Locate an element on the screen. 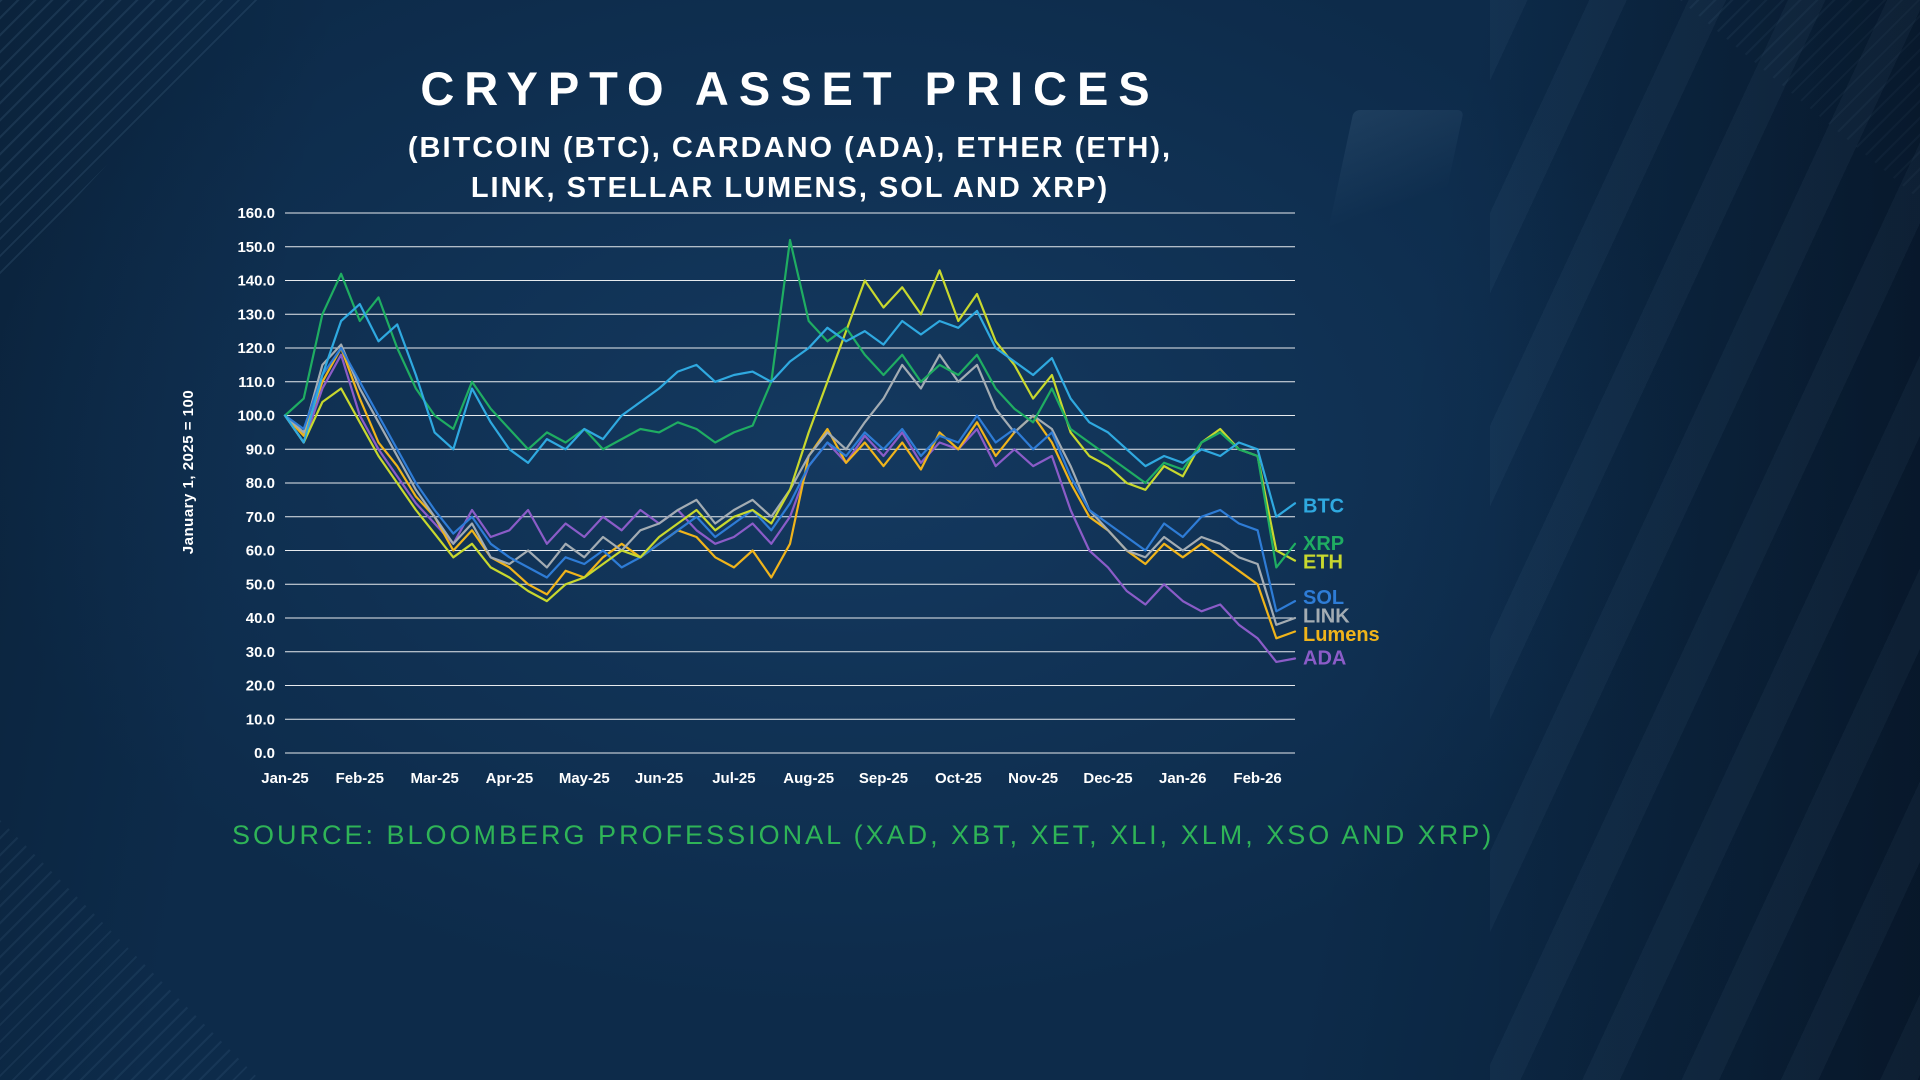 Image resolution: width=1920 pixels, height=1080 pixels. x-tick-label: Jul-25 is located at coordinates (733, 778).